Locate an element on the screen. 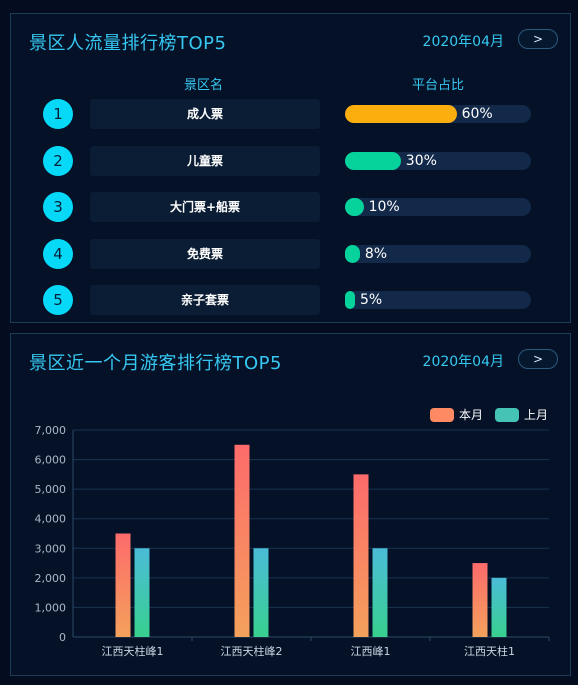 The image size is (578, 685). column-header-name: 景区名 is located at coordinates (204, 85).